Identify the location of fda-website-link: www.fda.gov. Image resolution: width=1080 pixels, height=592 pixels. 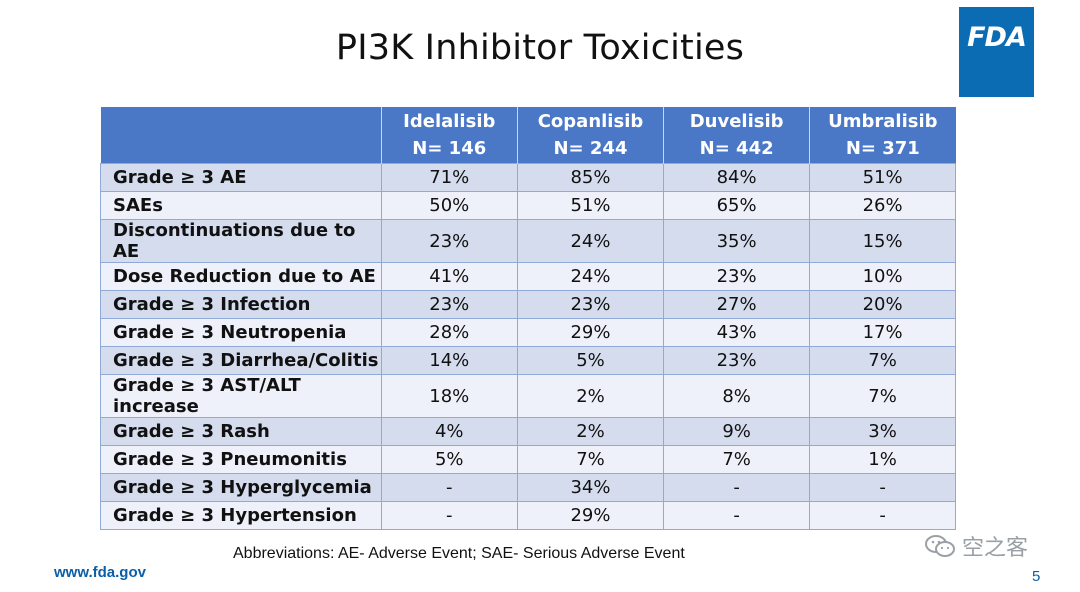
(100, 572).